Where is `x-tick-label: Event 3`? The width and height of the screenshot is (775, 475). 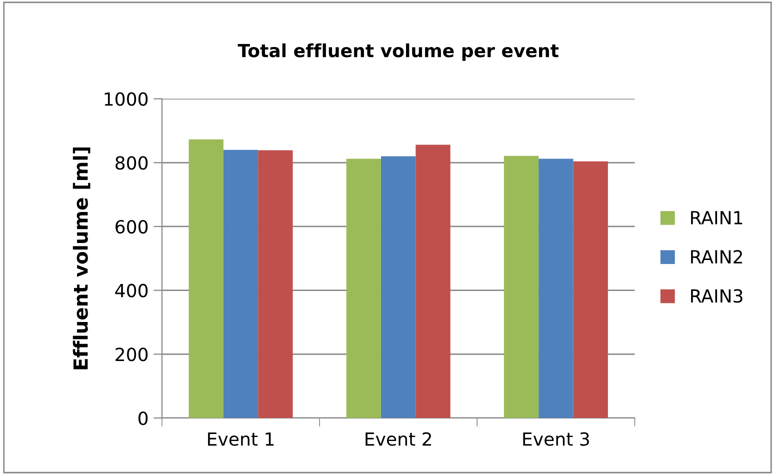 x-tick-label: Event 3 is located at coordinates (556, 439).